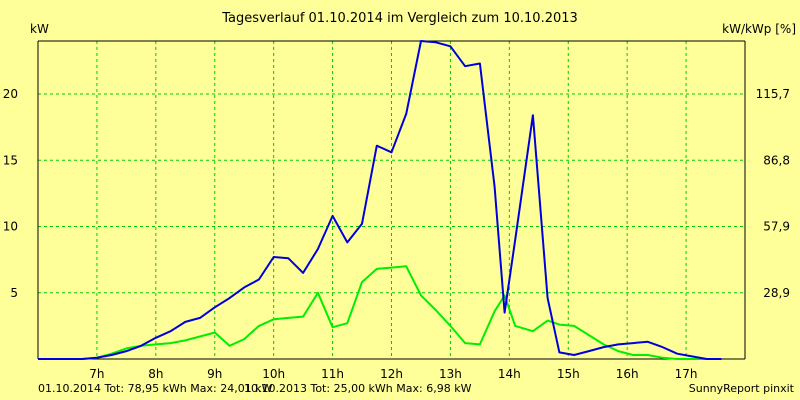  What do you see at coordinates (358, 388) in the screenshot?
I see `legend-entry-2013: 10.10.2013 Tot: 25,00 kWh Max: 6,98 kW` at bounding box center [358, 388].